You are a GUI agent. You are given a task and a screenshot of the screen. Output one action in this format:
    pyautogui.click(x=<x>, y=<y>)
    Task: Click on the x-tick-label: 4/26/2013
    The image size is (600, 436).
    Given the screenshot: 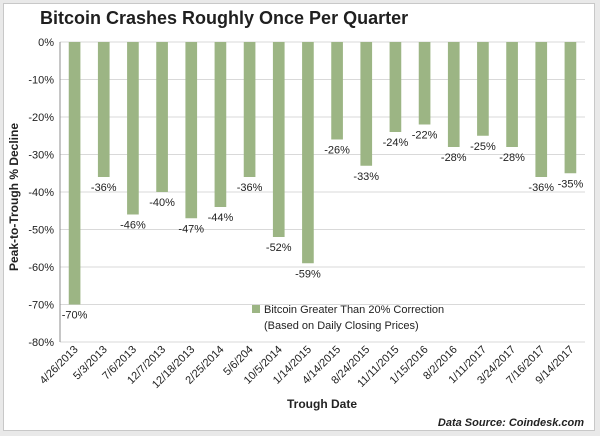 What is the action you would take?
    pyautogui.click(x=59, y=365)
    